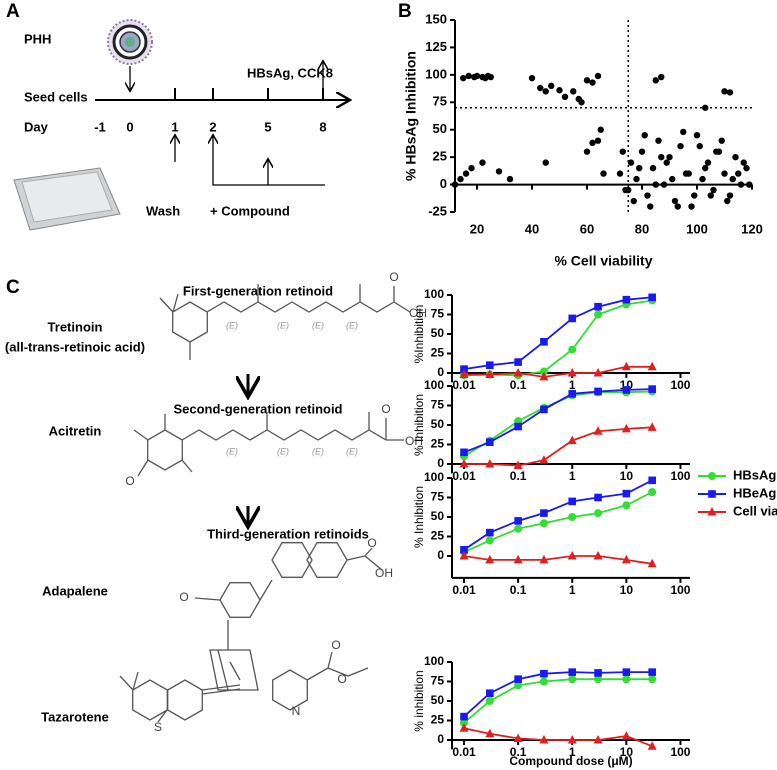 The image size is (777, 770). I want to click on legend-label: Cell viability, so click(755, 510).